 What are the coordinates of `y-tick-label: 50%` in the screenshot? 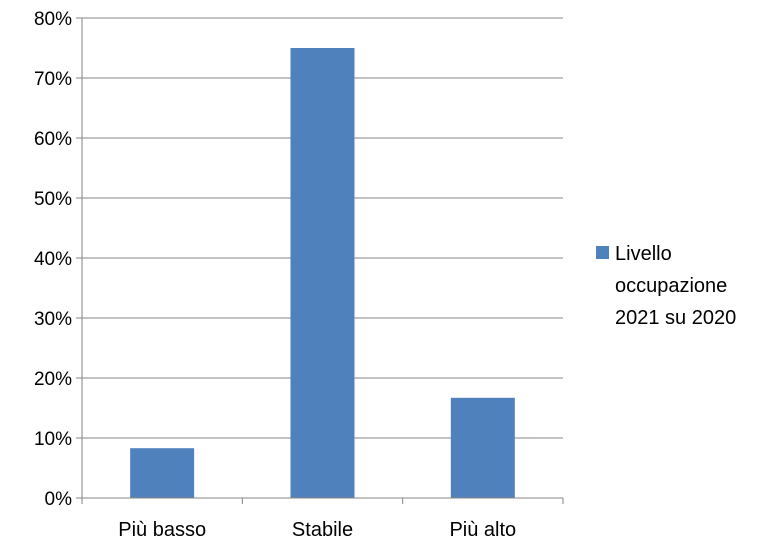 It's located at (53, 199).